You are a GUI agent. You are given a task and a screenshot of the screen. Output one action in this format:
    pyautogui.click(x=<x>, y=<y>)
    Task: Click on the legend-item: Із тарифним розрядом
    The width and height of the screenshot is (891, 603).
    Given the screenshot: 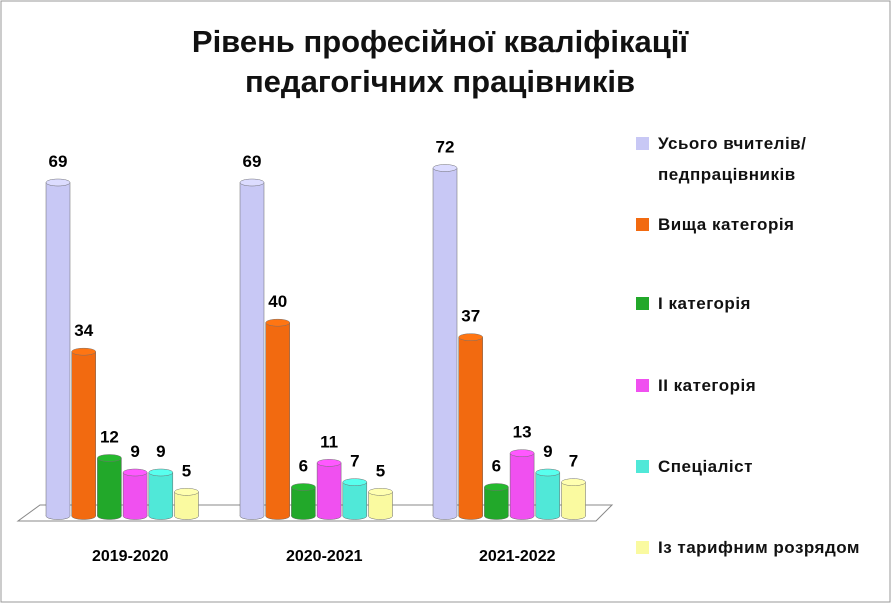 What is the action you would take?
    pyautogui.click(x=756, y=547)
    